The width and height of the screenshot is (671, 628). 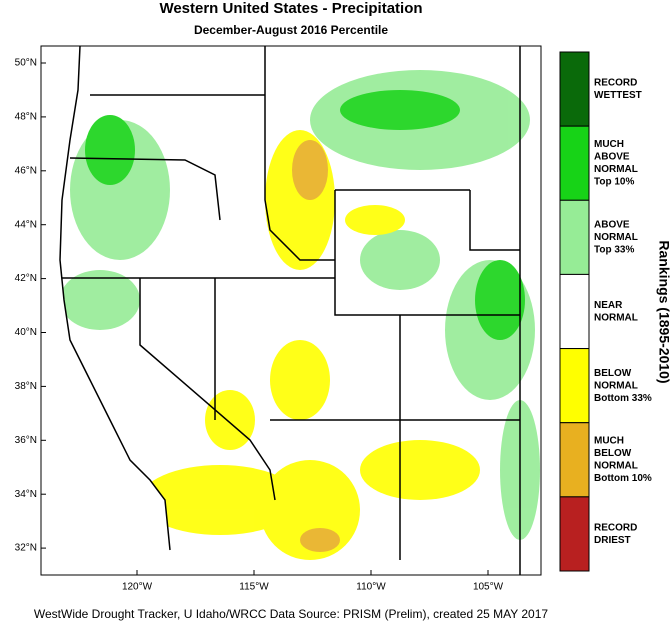 What do you see at coordinates (291, 30) in the screenshot?
I see `subtitle: December-August 2016 Percentile` at bounding box center [291, 30].